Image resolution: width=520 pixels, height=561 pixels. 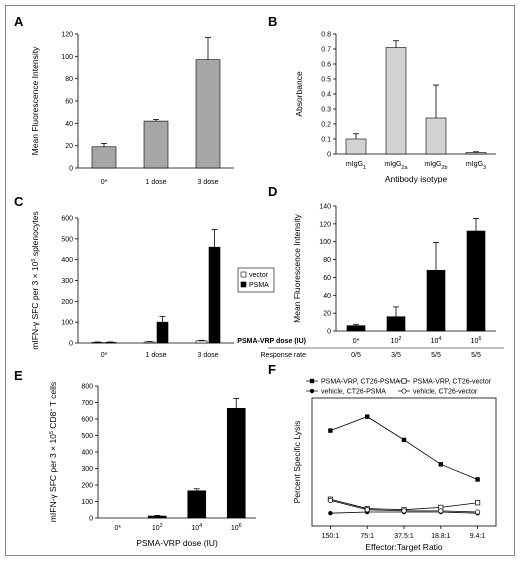 What do you see at coordinates (200, 526) in the screenshot?
I see `x-tick-label-script: 4` at bounding box center [200, 526].